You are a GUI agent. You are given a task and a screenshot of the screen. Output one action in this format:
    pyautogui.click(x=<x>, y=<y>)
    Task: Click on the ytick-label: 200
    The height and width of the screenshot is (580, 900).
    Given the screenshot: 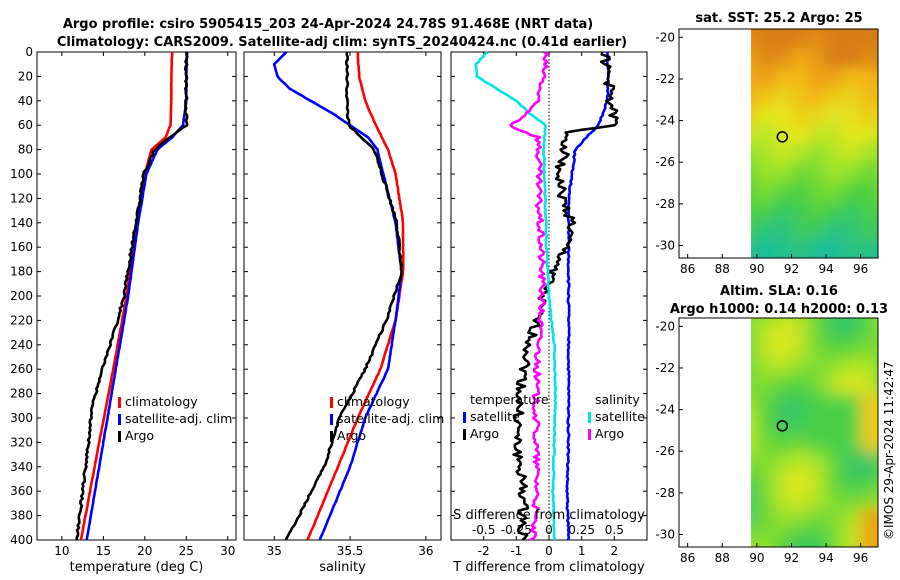 What is the action you would take?
    pyautogui.click(x=21, y=296)
    